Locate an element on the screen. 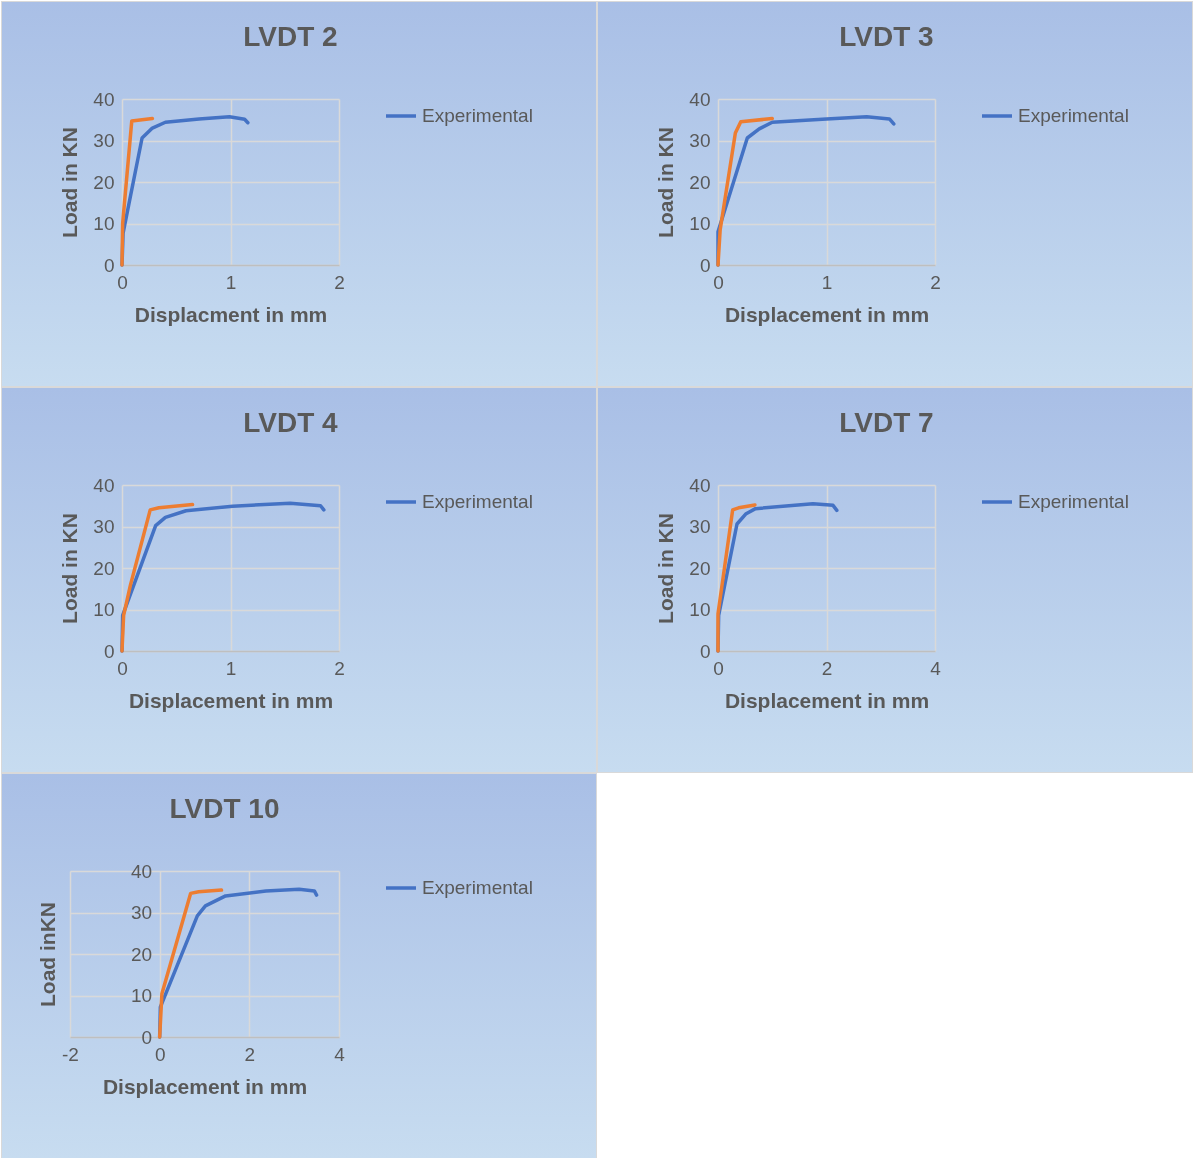 The height and width of the screenshot is (1158, 1194). x-tick-label: -2 is located at coordinates (70, 1054).